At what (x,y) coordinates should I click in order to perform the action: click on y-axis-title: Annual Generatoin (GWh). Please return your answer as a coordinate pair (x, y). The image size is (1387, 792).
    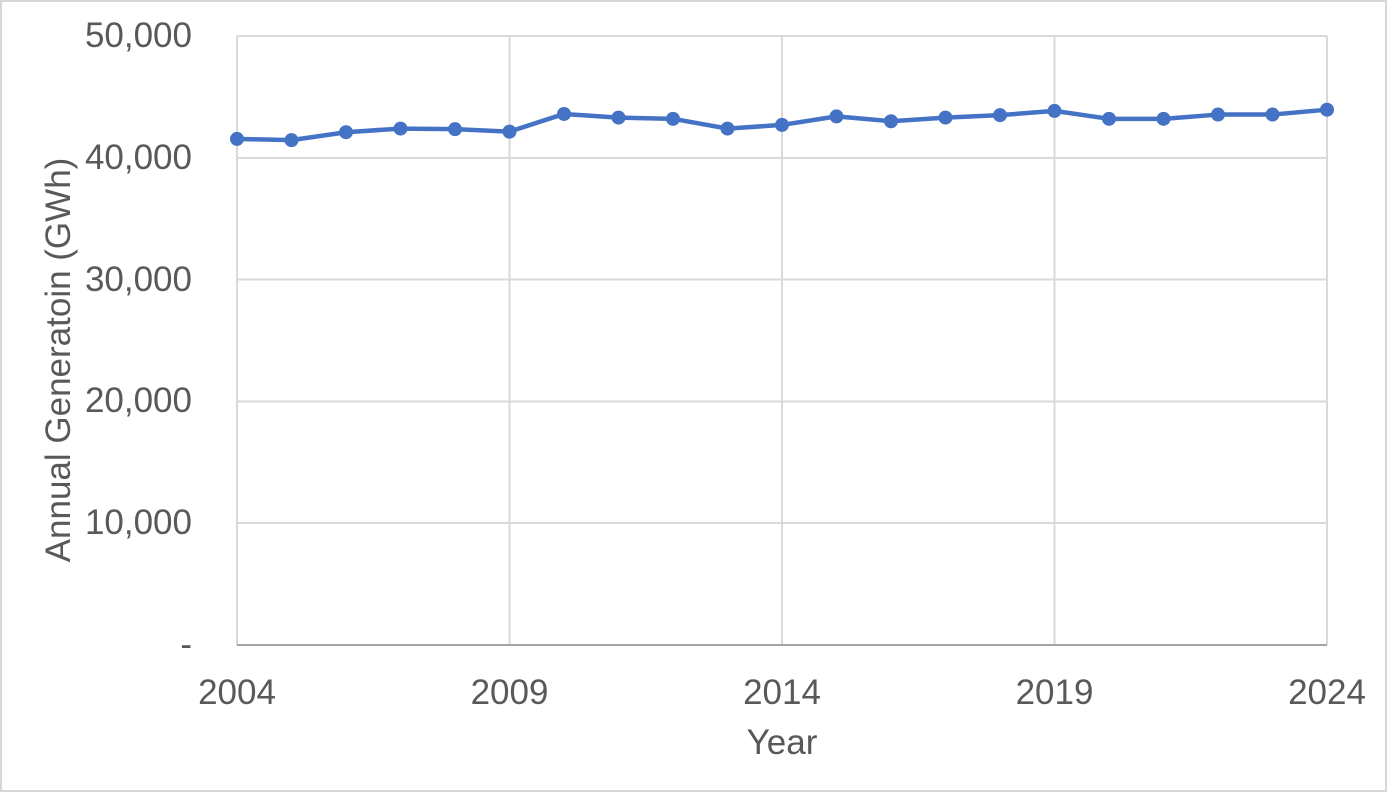
    Looking at the image, I should click on (58, 360).